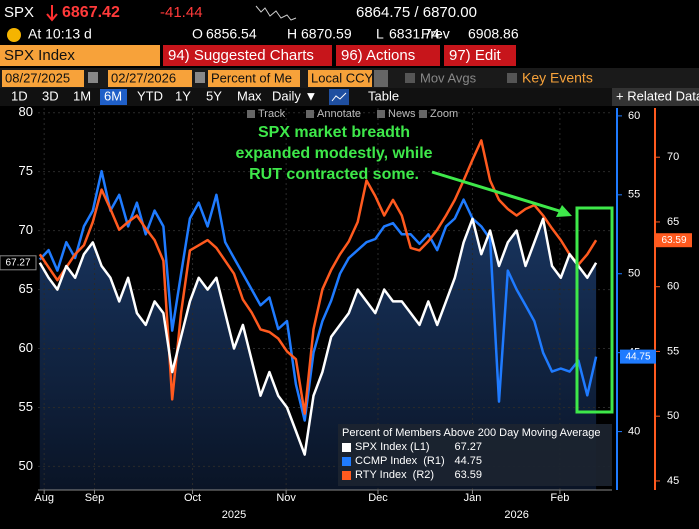 The height and width of the screenshot is (529, 699). Describe the element at coordinates (37, 77) in the screenshot. I see `start-date: 08/27/2025` at that location.